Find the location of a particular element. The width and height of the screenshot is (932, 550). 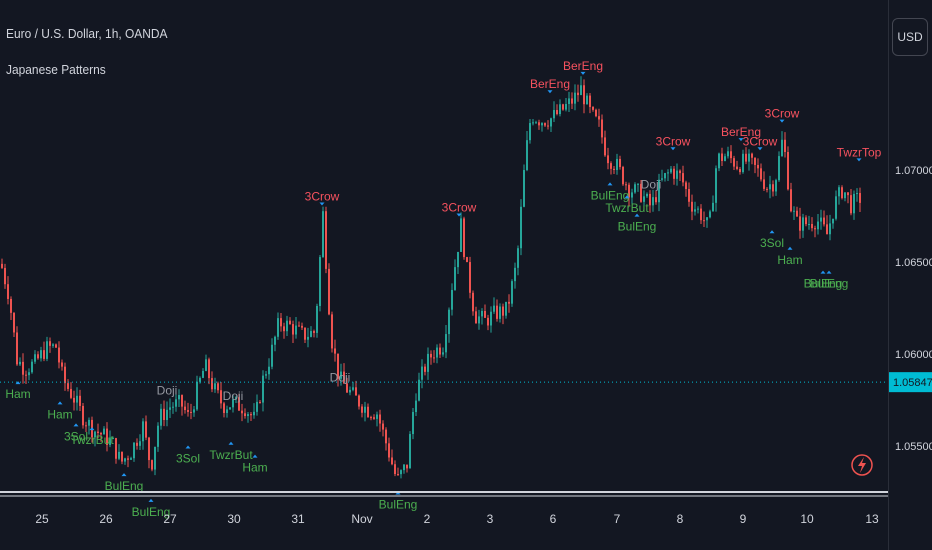

pattern-label-text: 3Sol is located at coordinates (772, 243).